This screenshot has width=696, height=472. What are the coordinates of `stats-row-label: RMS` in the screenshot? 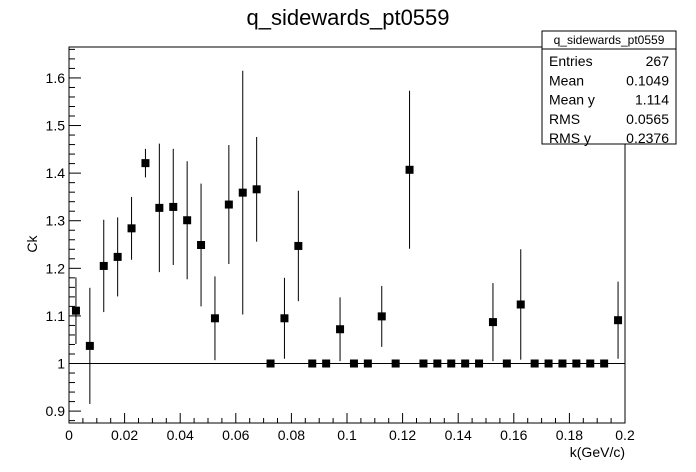 It's located at (564, 119).